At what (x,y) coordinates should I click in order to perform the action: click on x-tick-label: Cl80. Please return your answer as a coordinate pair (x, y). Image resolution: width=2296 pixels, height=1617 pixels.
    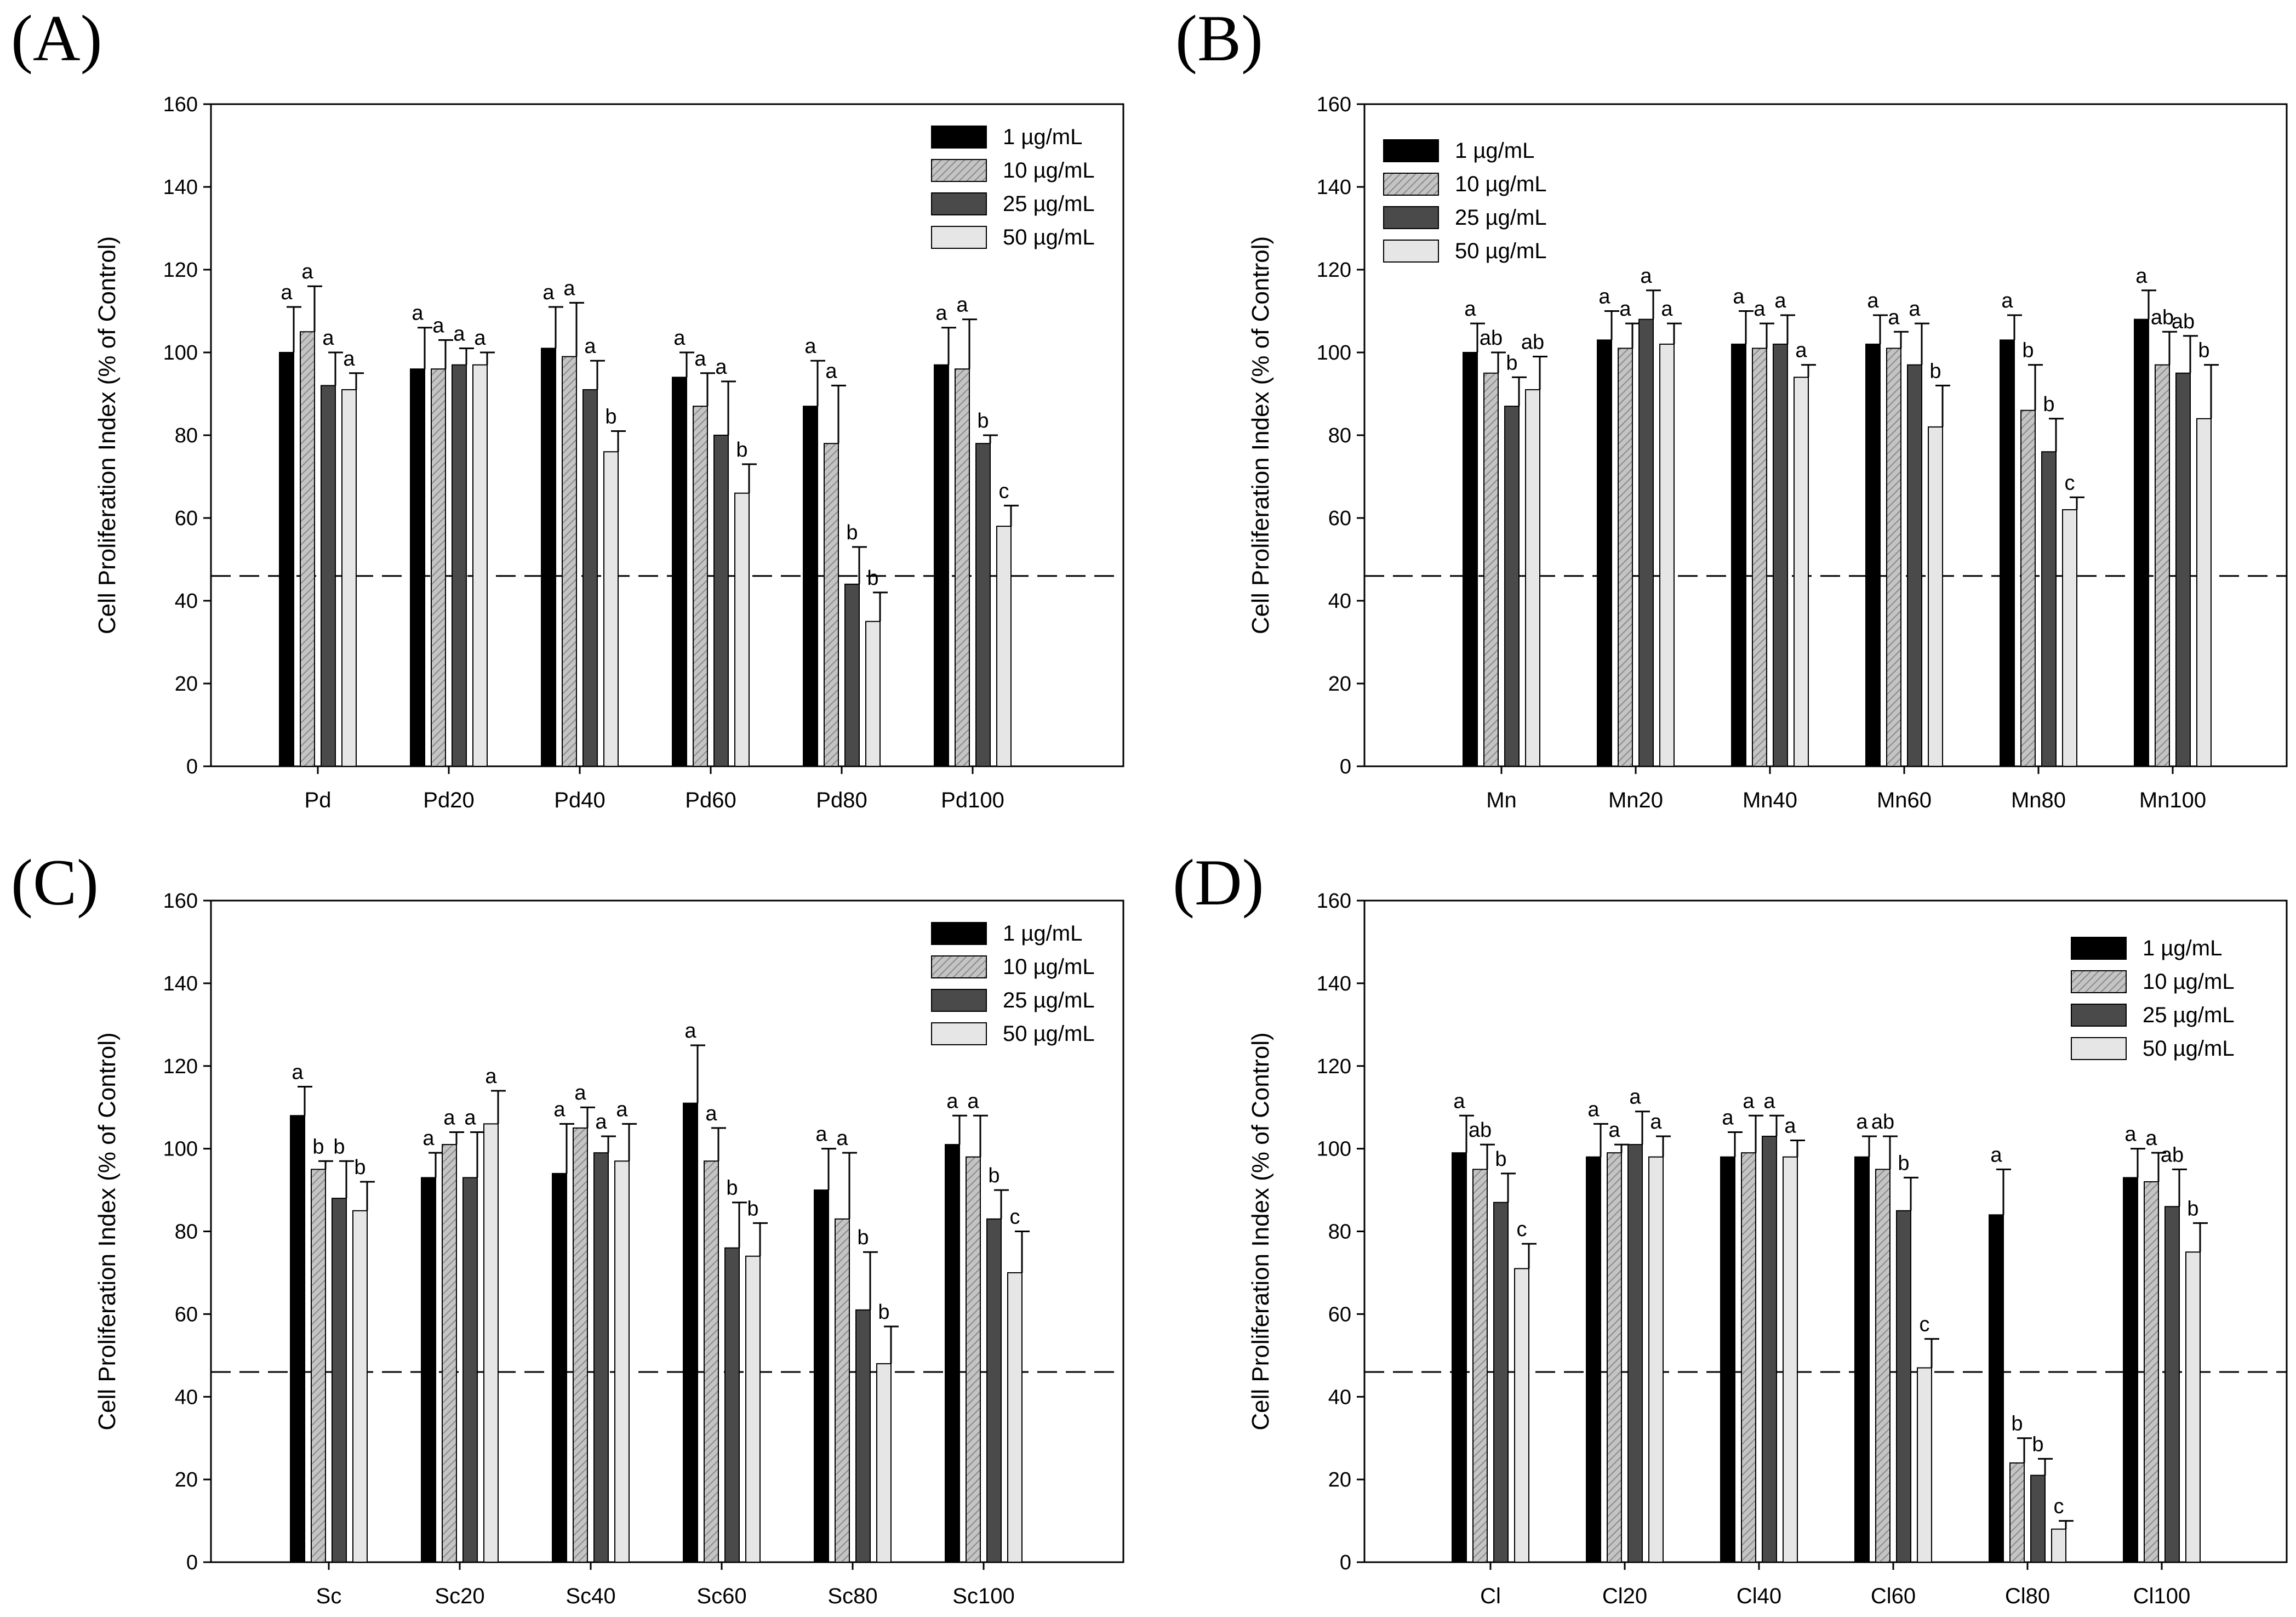
    Looking at the image, I should click on (2027, 1596).